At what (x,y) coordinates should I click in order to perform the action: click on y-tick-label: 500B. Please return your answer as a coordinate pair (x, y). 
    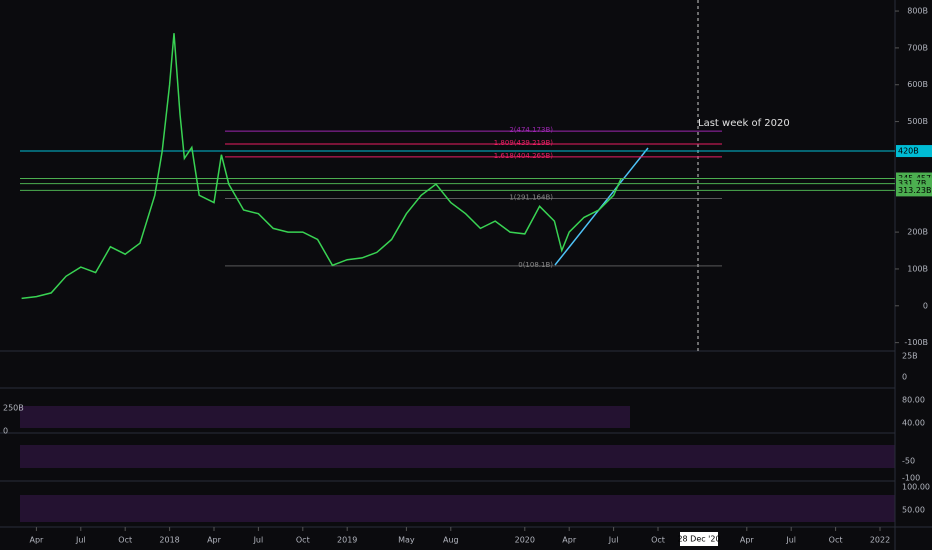
    Looking at the image, I should click on (917, 121).